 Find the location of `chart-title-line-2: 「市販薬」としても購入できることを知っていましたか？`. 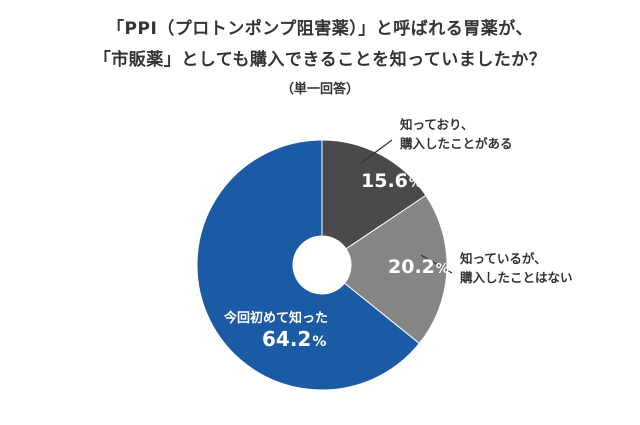

chart-title-line-2: 「市販薬」としても購入できることを知っていましたか？ is located at coordinates (320, 60).